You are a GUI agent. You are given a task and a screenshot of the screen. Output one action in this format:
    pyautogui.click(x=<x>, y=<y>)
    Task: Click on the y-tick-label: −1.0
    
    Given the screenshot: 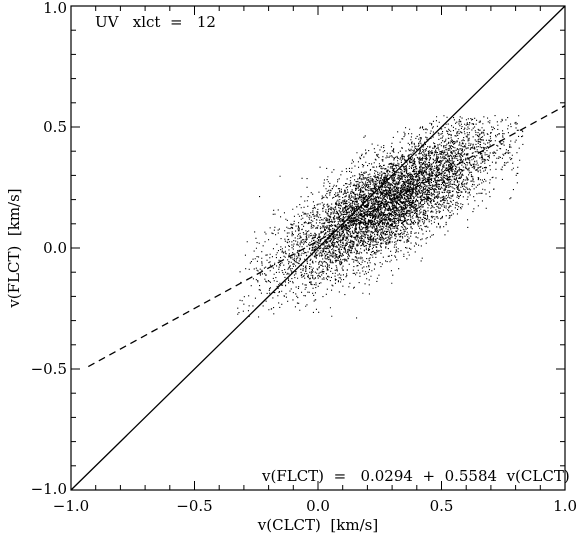 What is the action you would take?
    pyautogui.click(x=49, y=489)
    